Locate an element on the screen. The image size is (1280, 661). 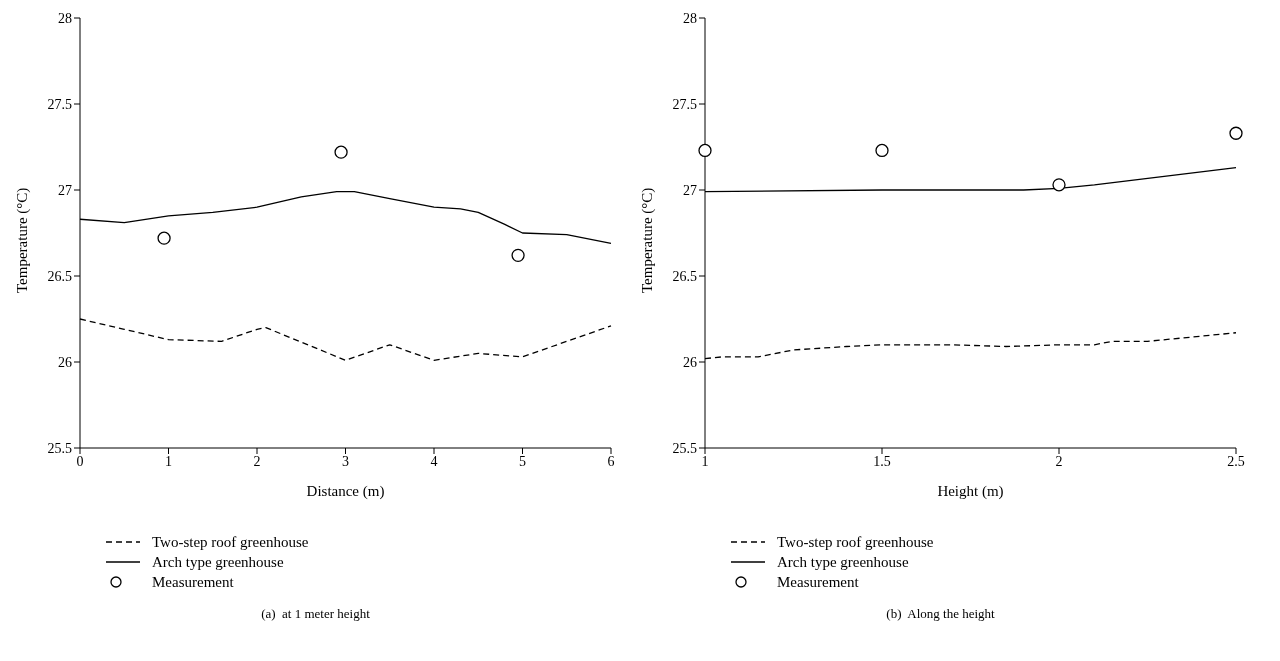
x-tick-label: 2.5 is located at coordinates (1236, 461).